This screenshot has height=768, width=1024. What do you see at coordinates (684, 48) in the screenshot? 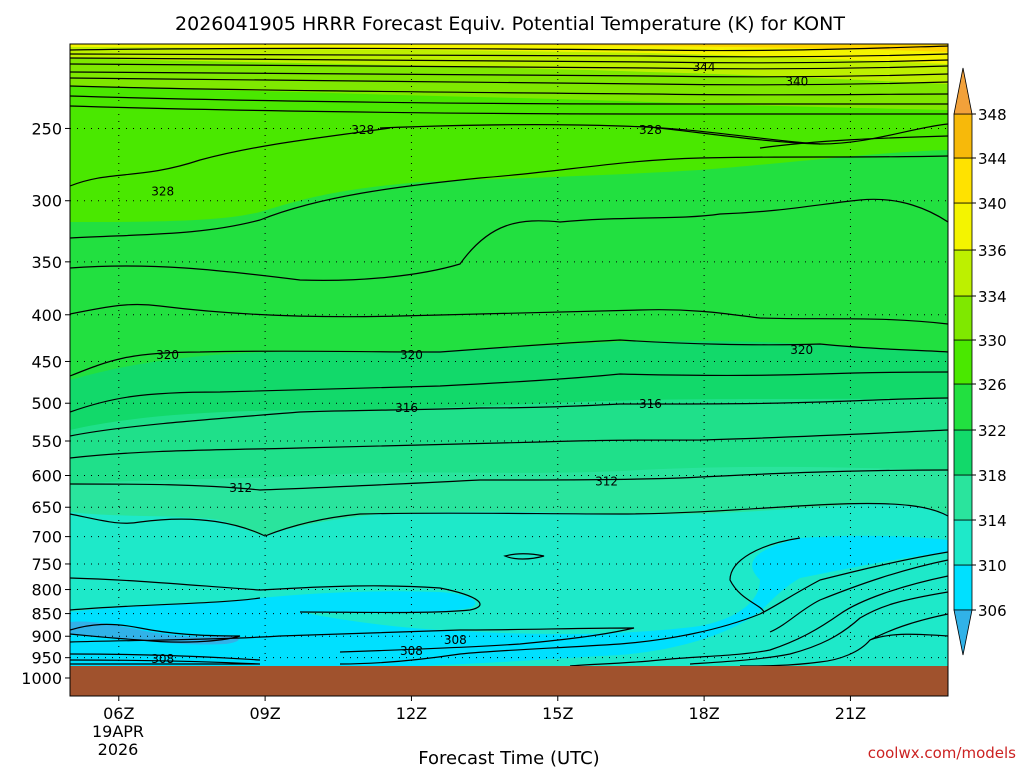
I see `band-orange` at bounding box center [684, 48].